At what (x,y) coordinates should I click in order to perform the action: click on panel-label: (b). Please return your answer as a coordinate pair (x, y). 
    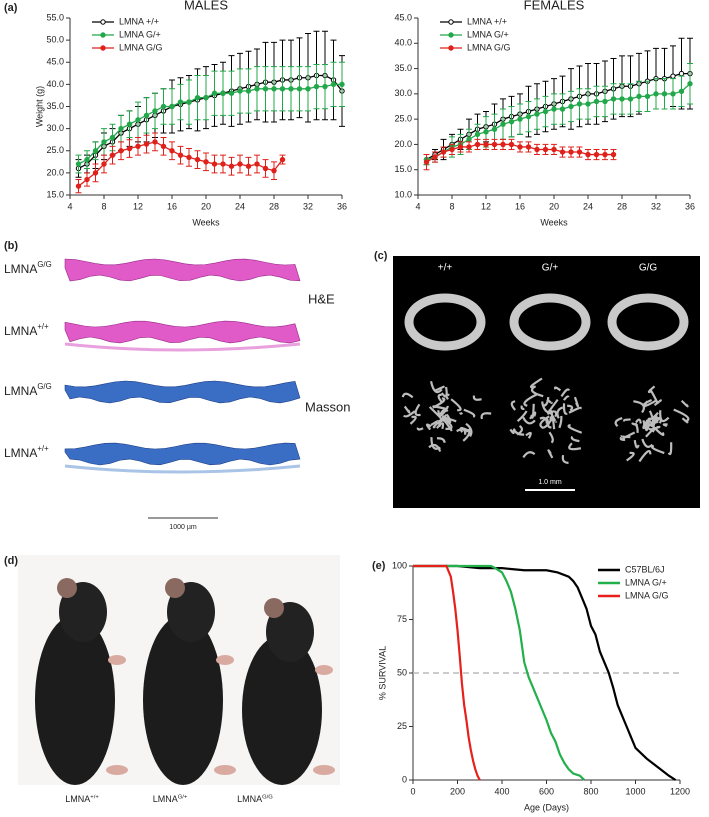
    Looking at the image, I should click on (11, 246).